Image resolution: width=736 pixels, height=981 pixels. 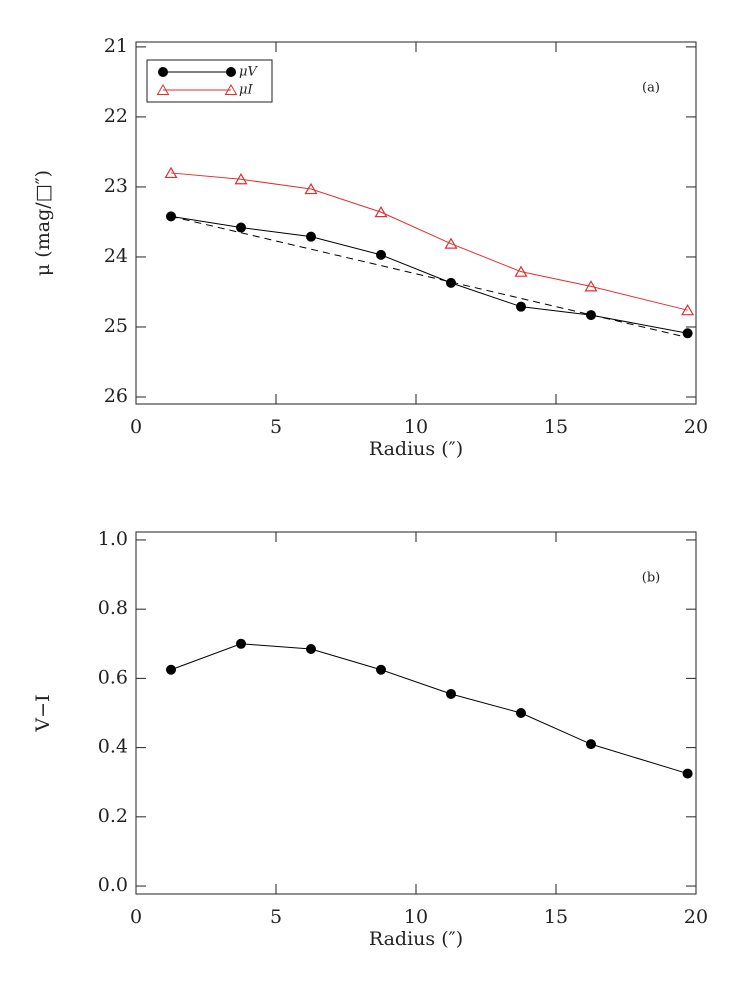 What do you see at coordinates (246, 90) in the screenshot?
I see `legend-label: μI` at bounding box center [246, 90].